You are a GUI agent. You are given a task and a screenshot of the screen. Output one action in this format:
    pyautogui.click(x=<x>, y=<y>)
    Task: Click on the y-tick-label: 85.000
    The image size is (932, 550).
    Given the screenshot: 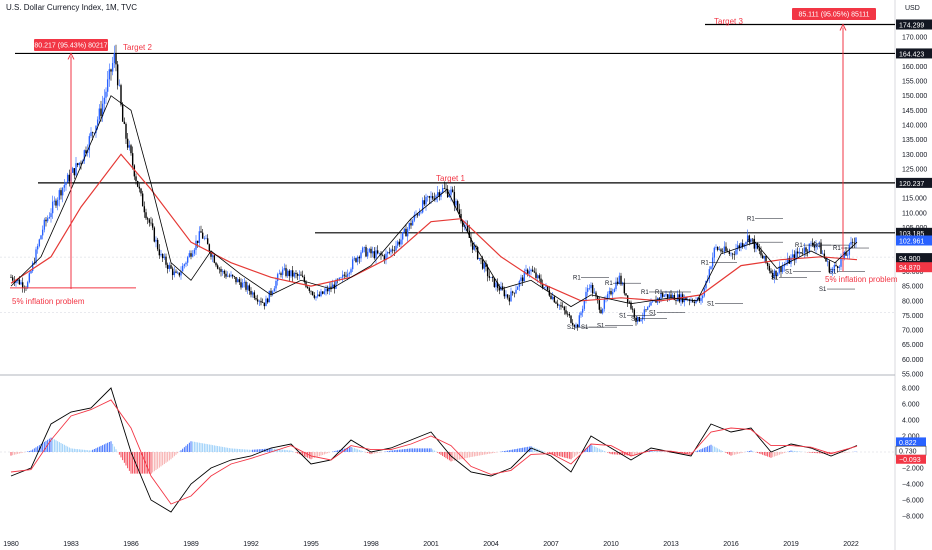 What is the action you would take?
    pyautogui.click(x=913, y=287)
    